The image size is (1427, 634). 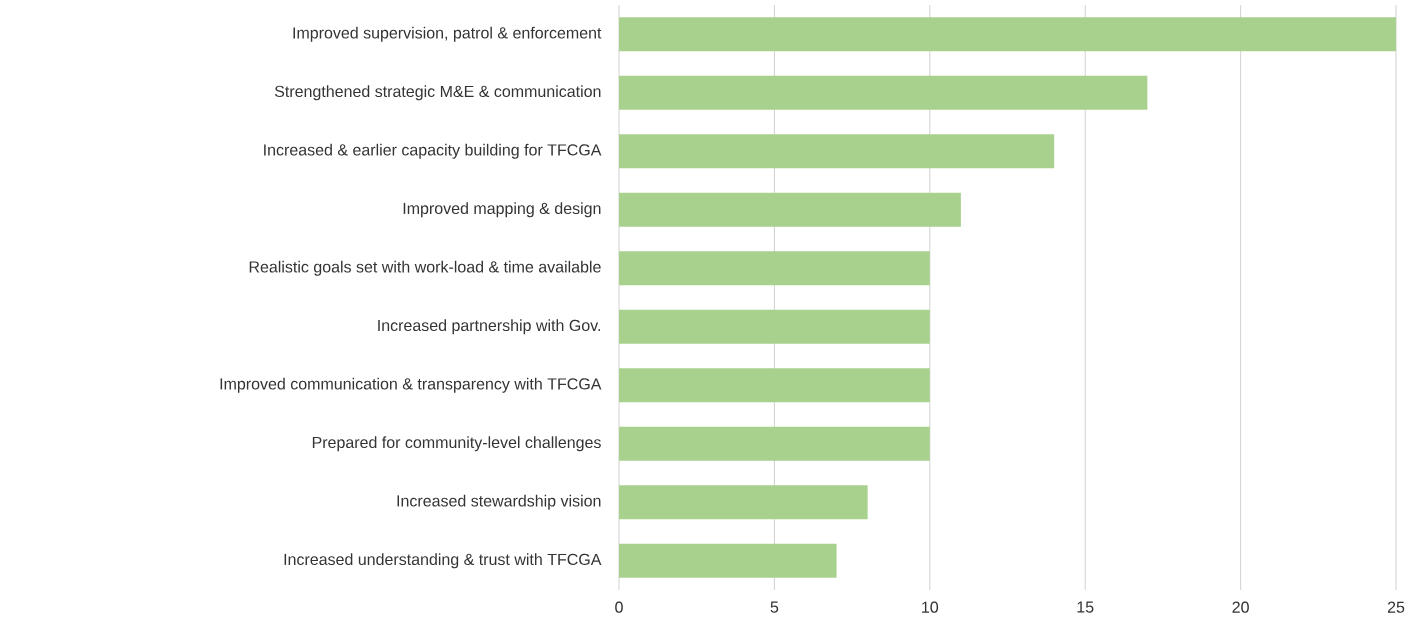 What do you see at coordinates (1085, 607) in the screenshot?
I see `x-tick-label: 15` at bounding box center [1085, 607].